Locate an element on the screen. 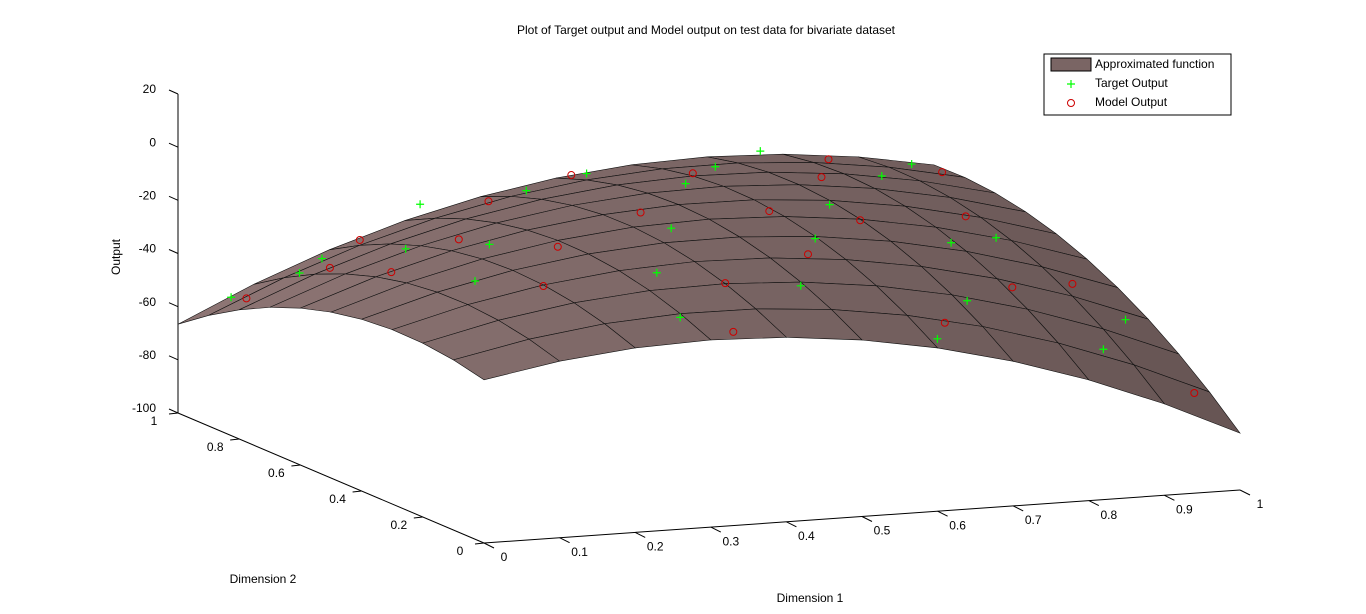 The image size is (1366, 614). surface-patch is located at coordinates (506, 359).